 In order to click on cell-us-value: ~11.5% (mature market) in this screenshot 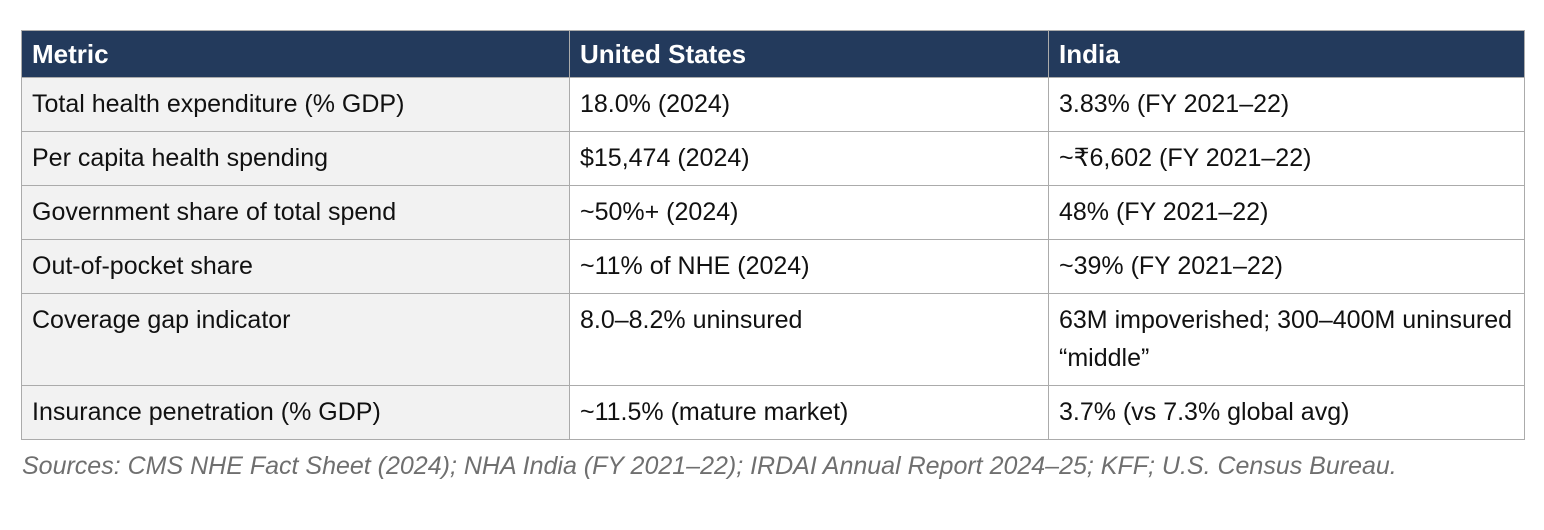, I will do `click(809, 412)`.